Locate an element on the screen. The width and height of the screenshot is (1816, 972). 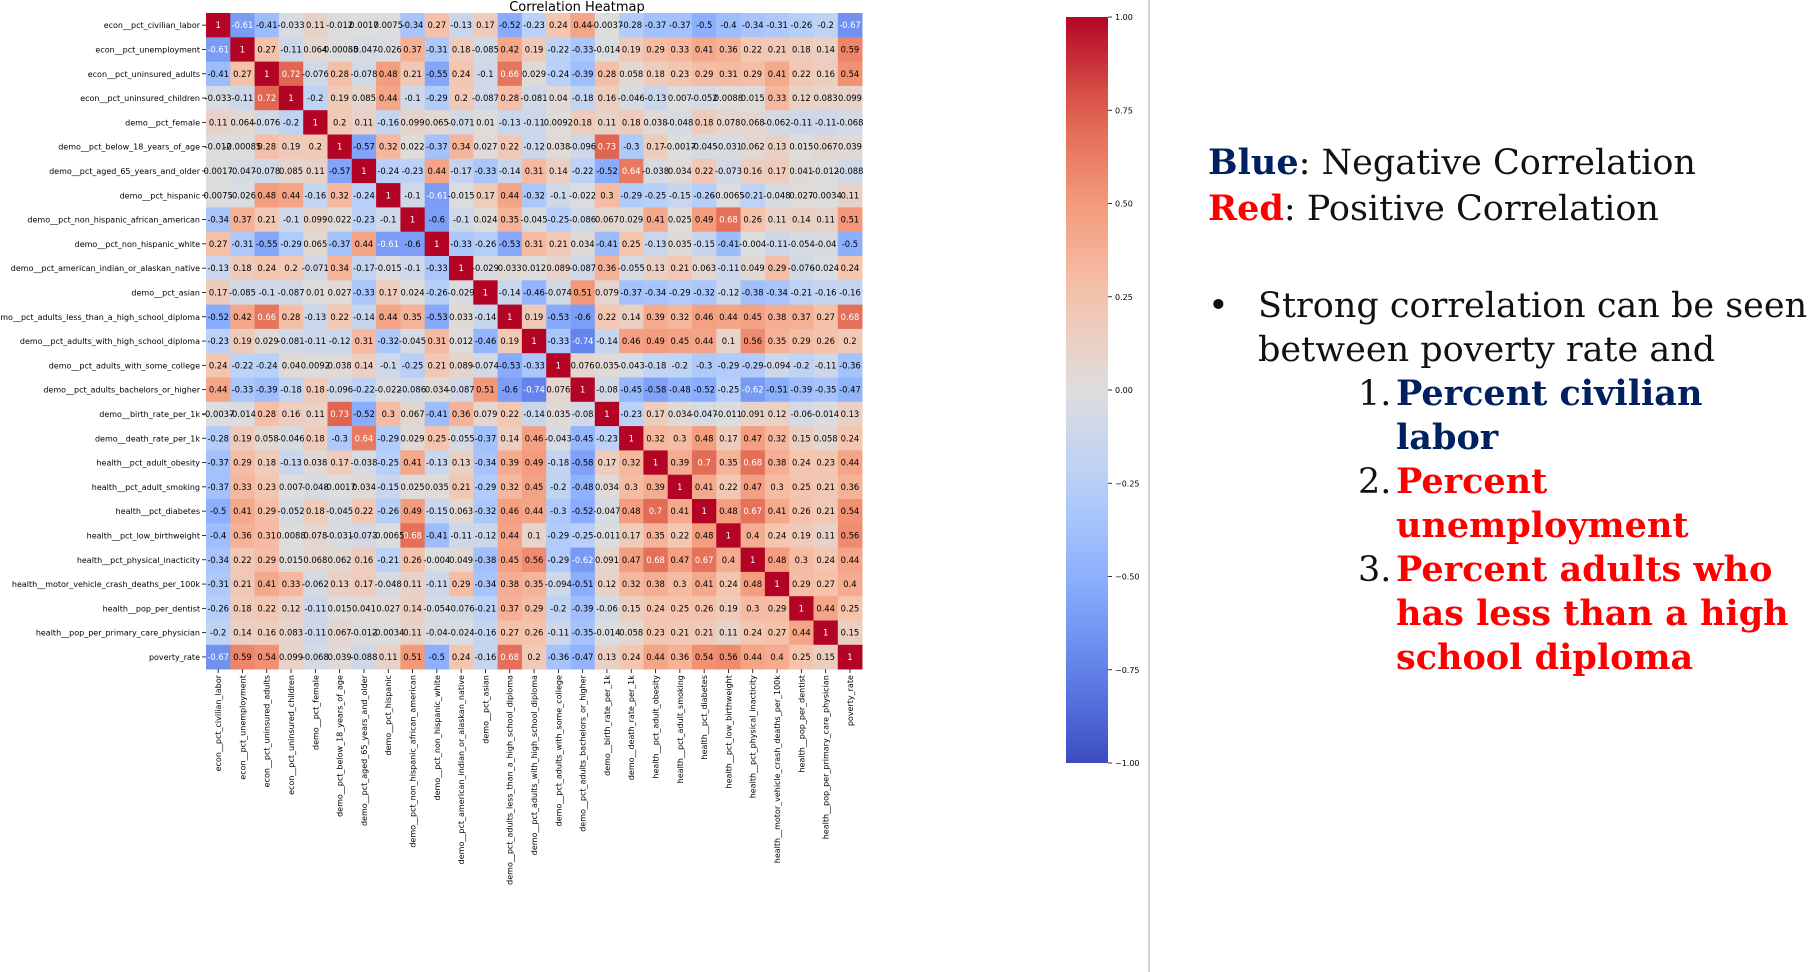
cell-value-label: -0.61 is located at coordinates (437, 195).